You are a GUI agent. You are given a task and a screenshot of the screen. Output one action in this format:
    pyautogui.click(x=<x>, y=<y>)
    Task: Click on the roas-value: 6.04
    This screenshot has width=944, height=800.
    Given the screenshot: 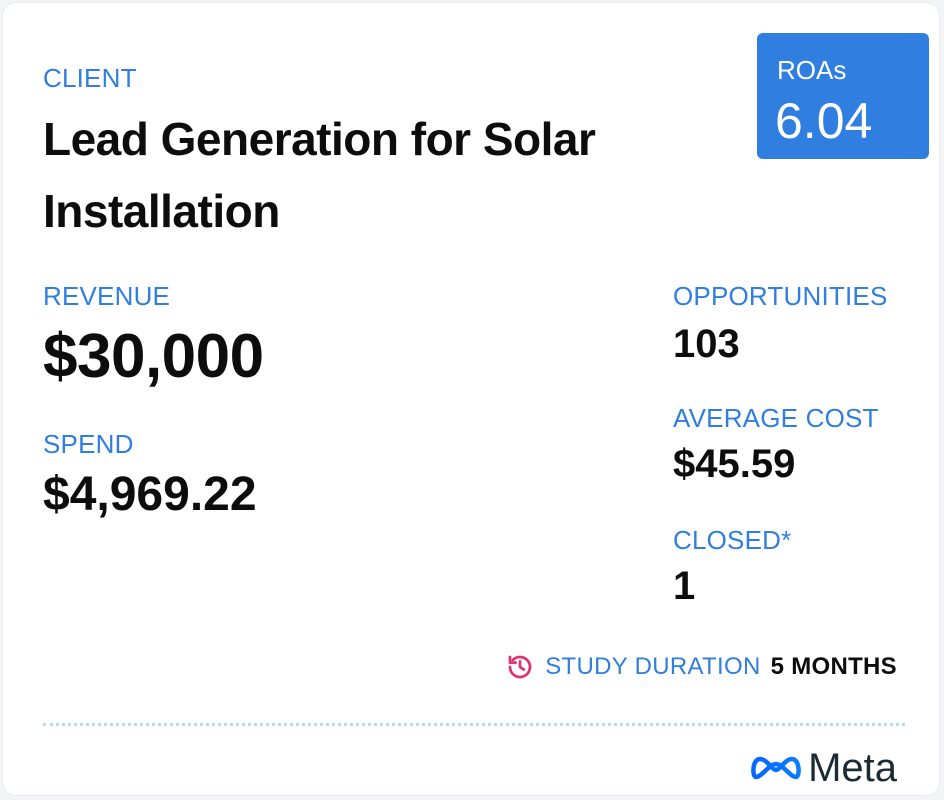 What is the action you would take?
    pyautogui.click(x=824, y=121)
    